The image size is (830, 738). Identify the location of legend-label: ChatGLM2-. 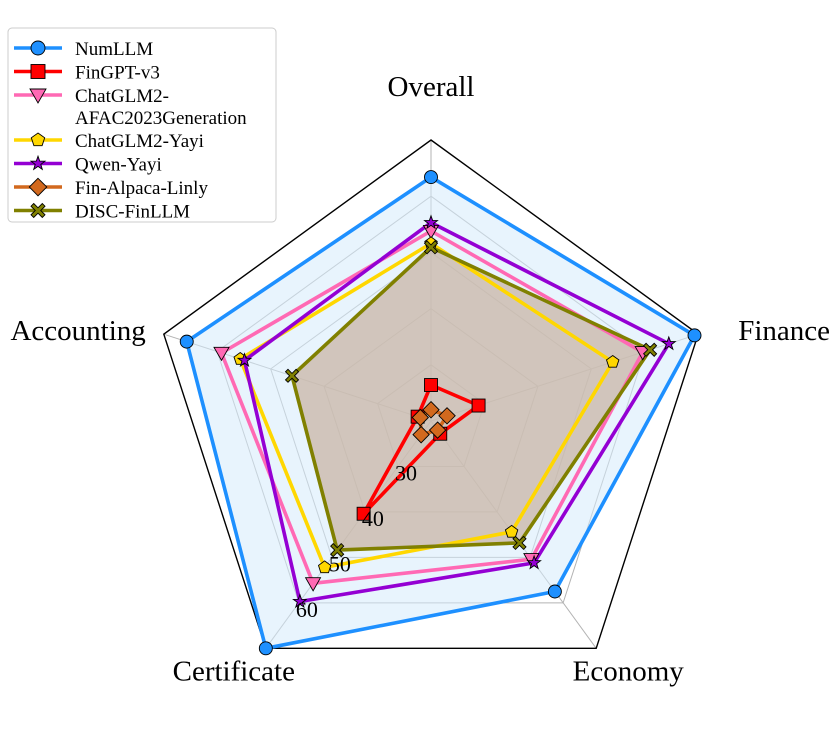
(122, 96).